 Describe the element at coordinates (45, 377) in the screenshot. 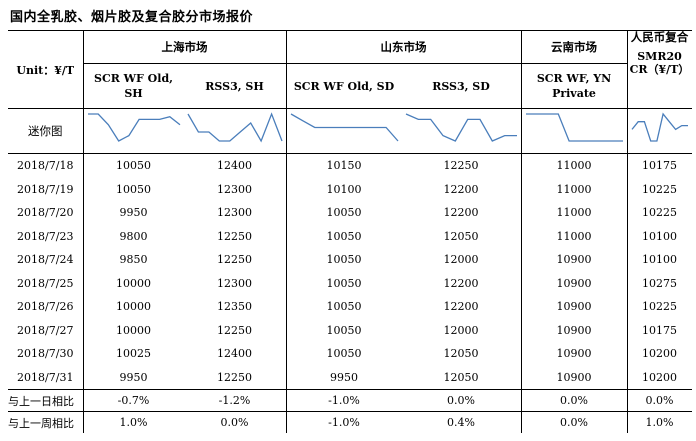

I see `row-date: 2018/7/31` at that location.